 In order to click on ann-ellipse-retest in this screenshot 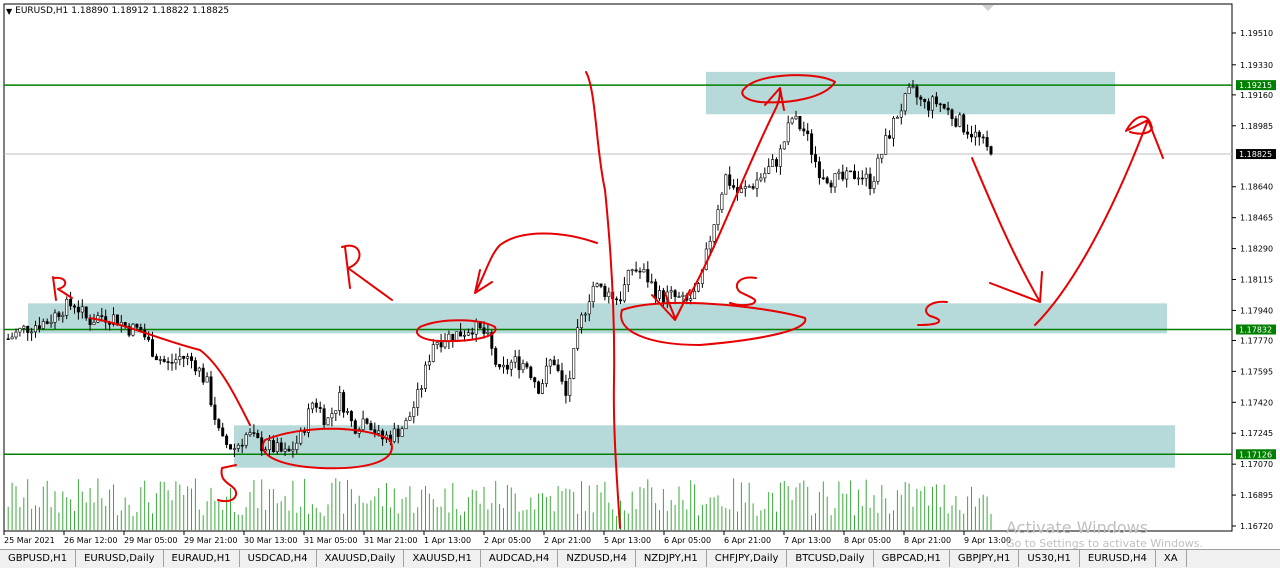, I will do `click(713, 323)`.